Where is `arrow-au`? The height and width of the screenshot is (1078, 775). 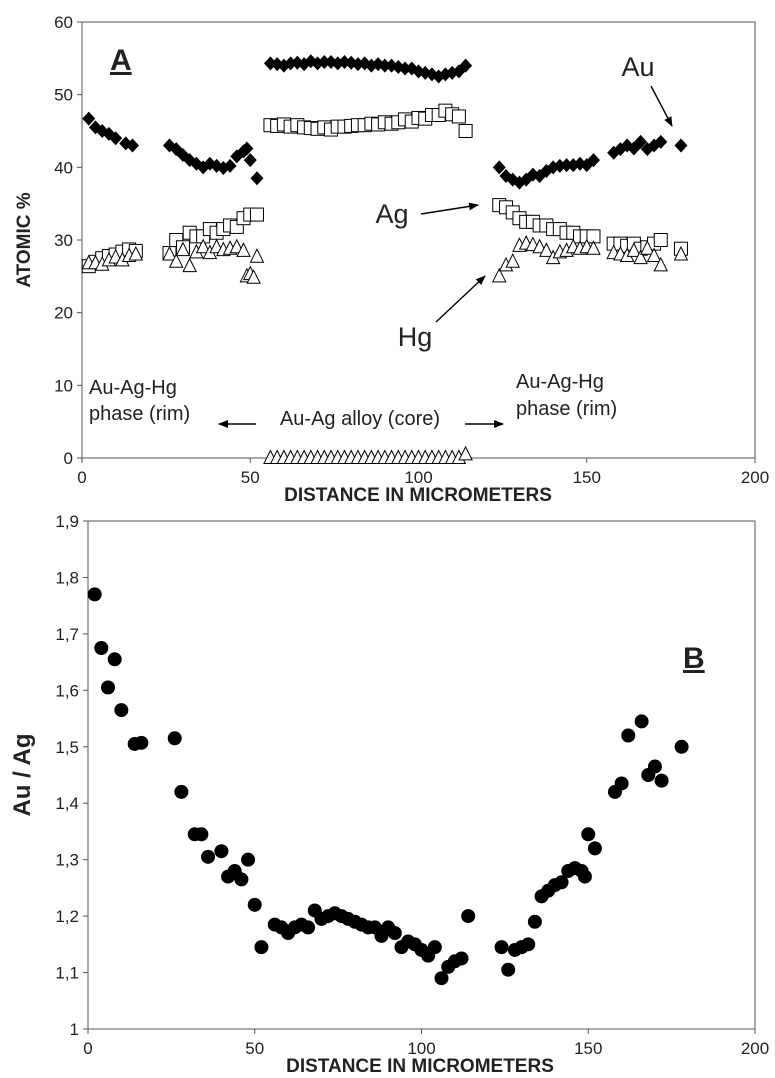
arrow-au is located at coordinates (661, 106).